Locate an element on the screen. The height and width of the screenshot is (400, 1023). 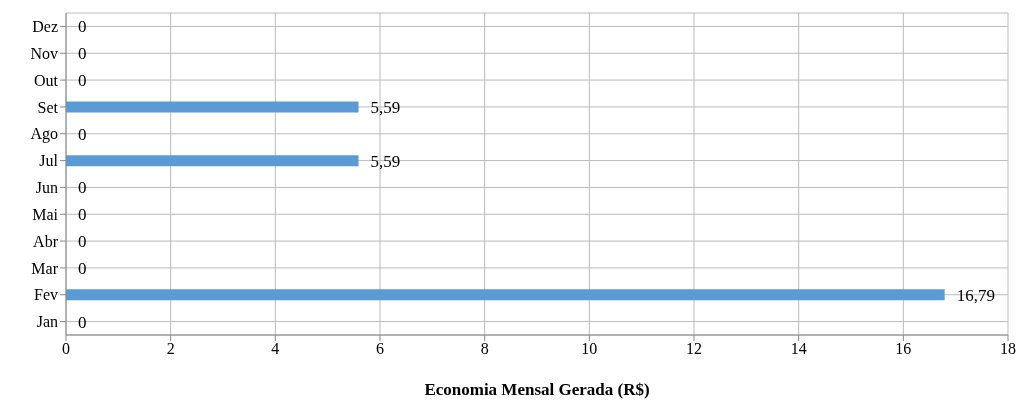
x-tick-label: 6 is located at coordinates (380, 349).